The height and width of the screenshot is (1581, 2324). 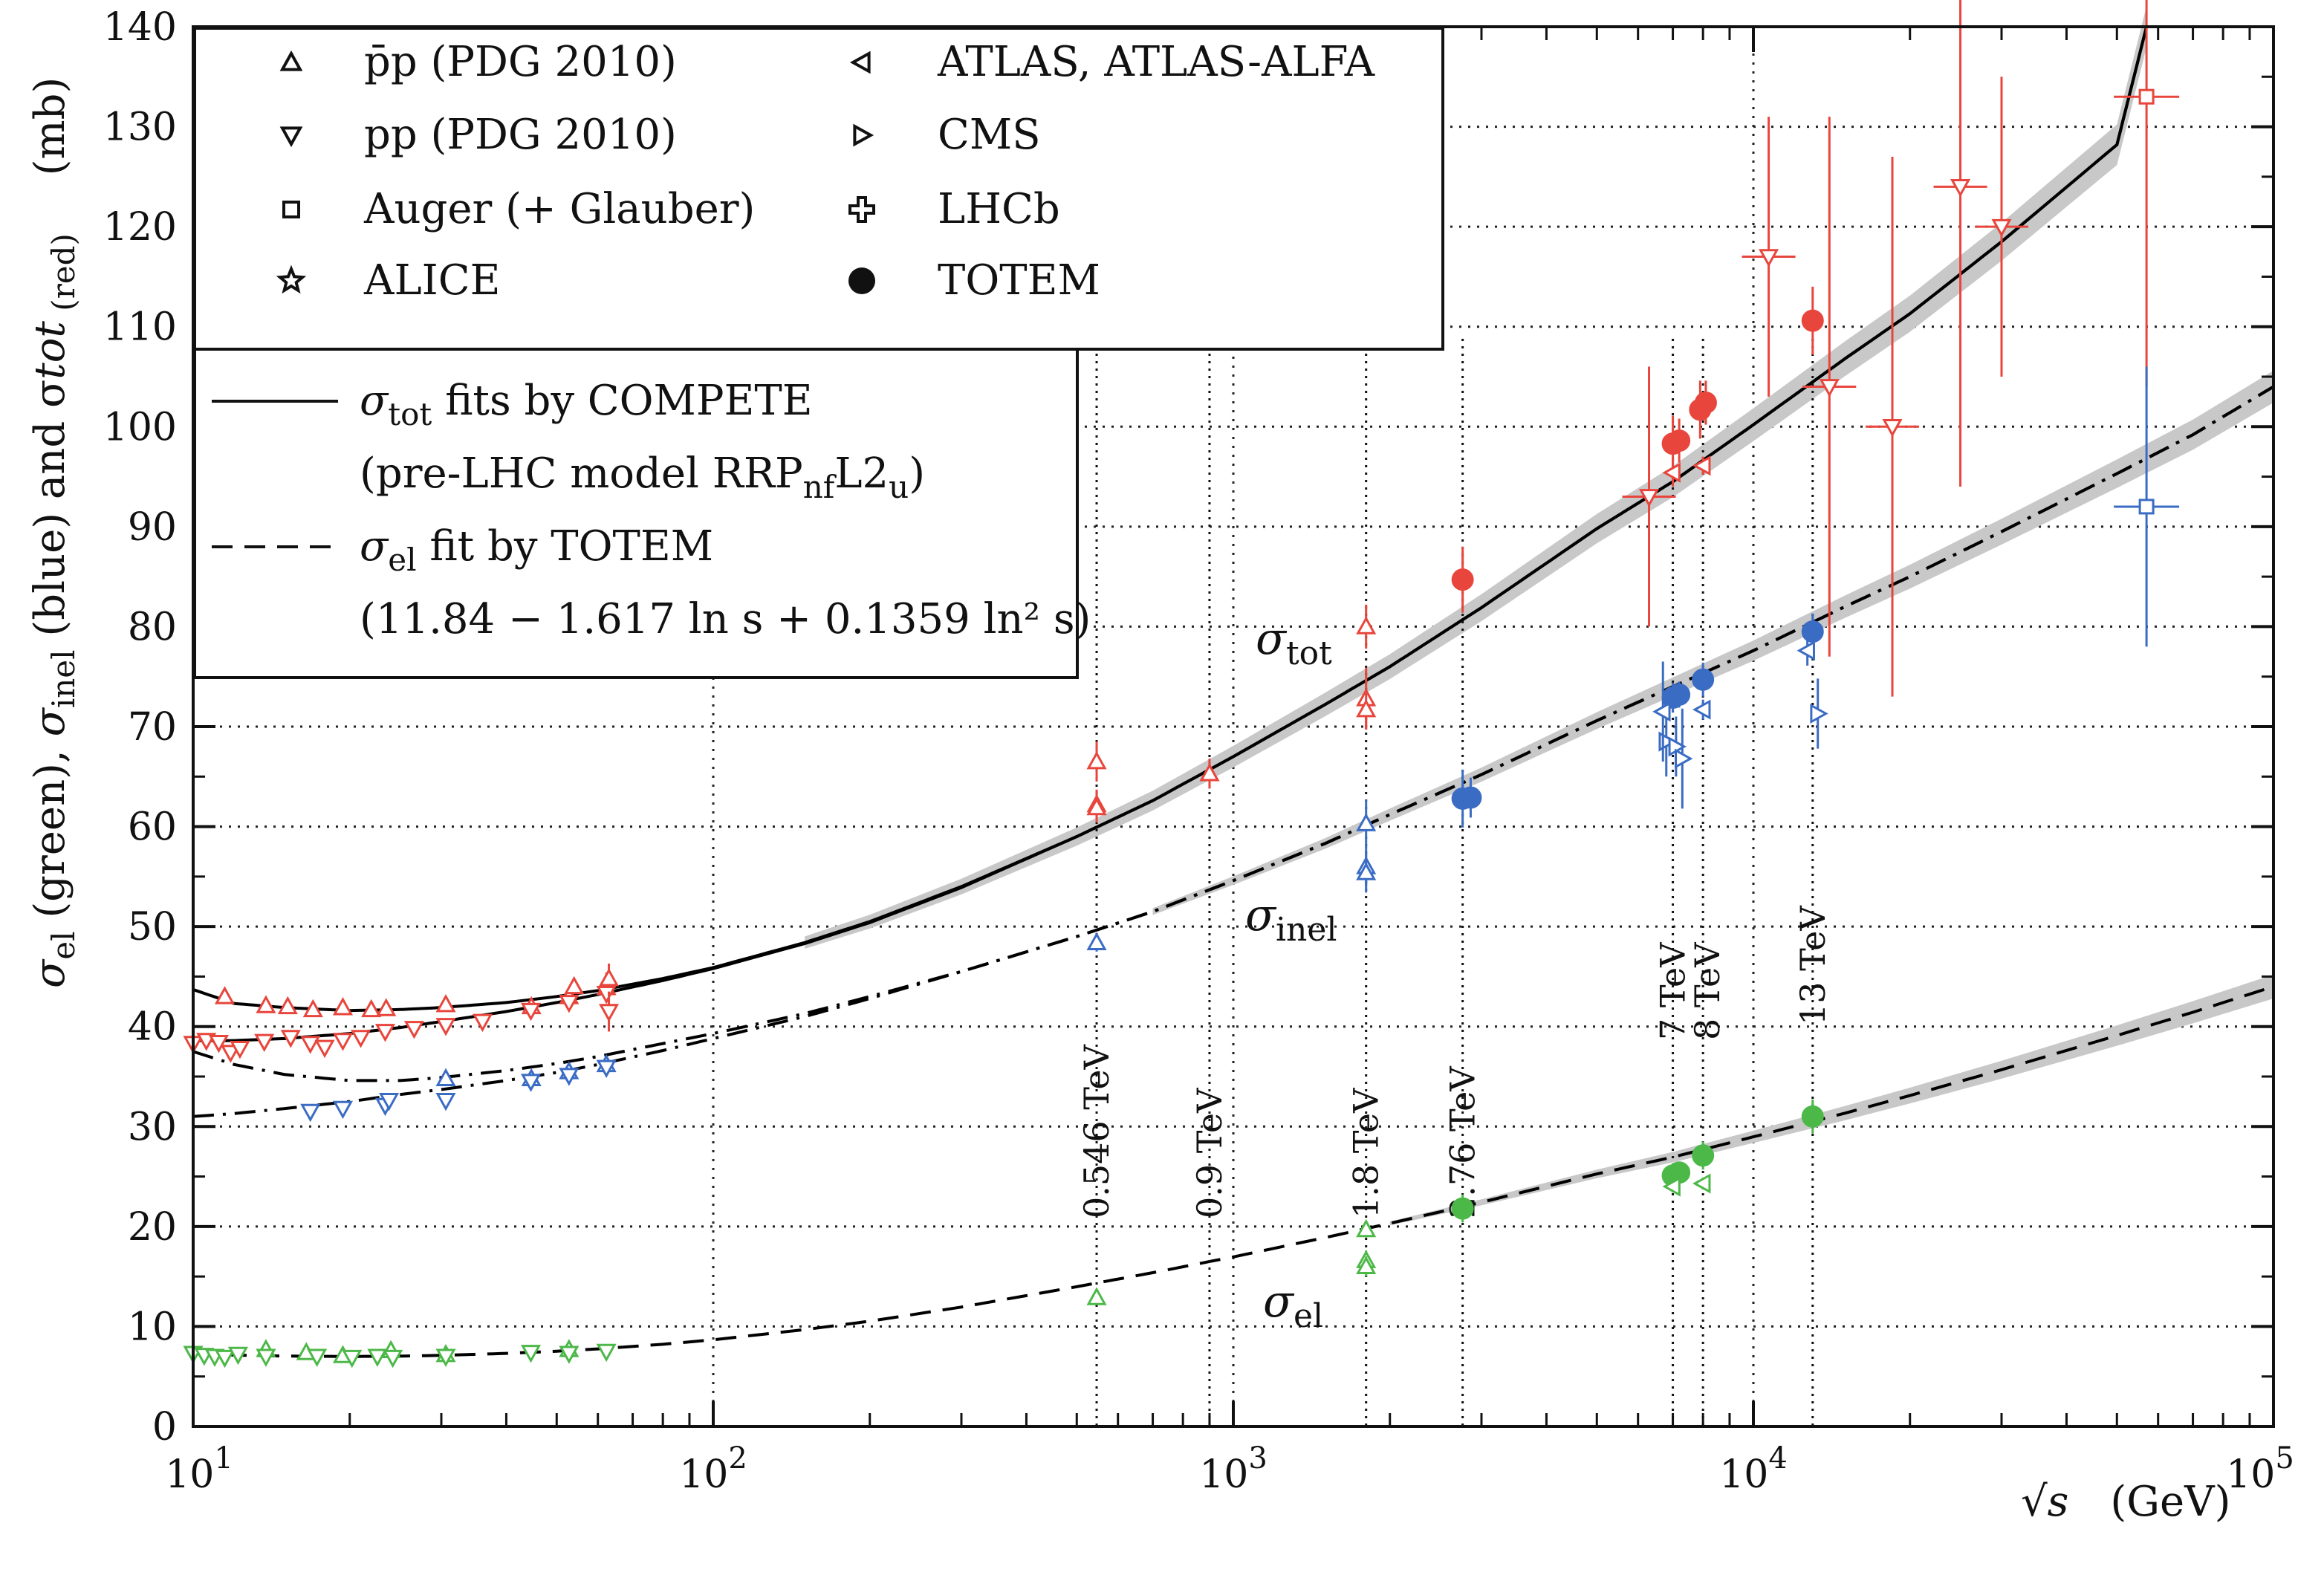 I want to click on y-tick-label: 120, so click(x=140, y=227).